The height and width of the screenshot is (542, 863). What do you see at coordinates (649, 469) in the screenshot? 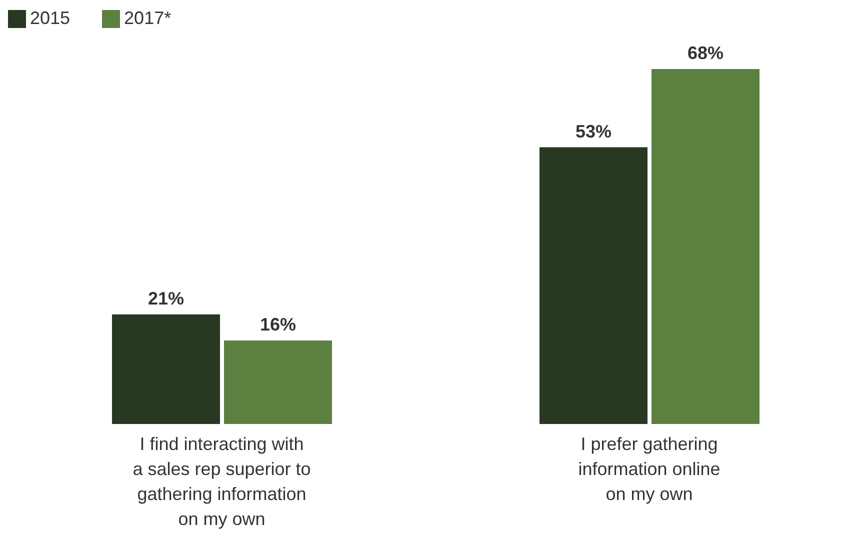
I see `x-tick-label: I prefer gathering information online on my own` at bounding box center [649, 469].